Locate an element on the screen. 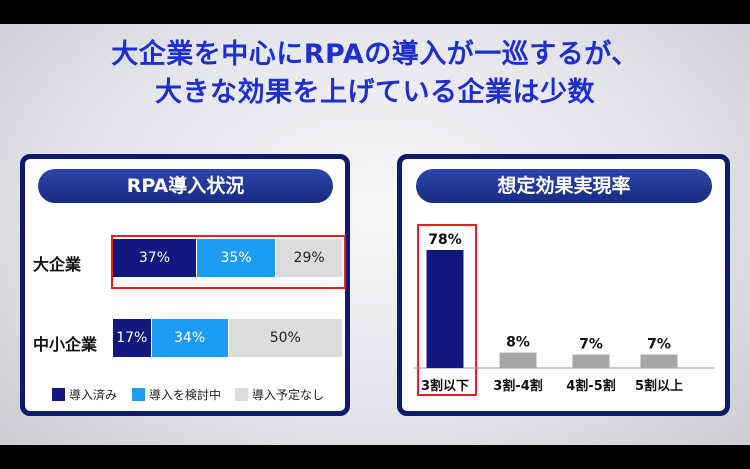 The height and width of the screenshot is (469, 750). rpa-adoption-title: RPA導入状況 is located at coordinates (185, 186).